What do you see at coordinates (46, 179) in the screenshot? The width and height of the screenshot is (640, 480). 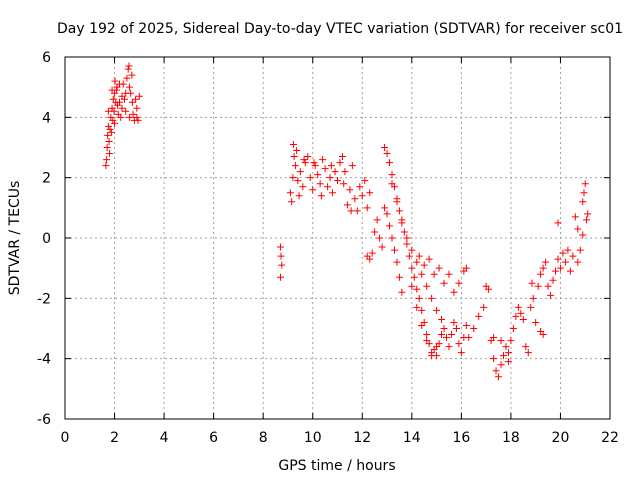 I see `y-tick-label: 2` at bounding box center [46, 179].